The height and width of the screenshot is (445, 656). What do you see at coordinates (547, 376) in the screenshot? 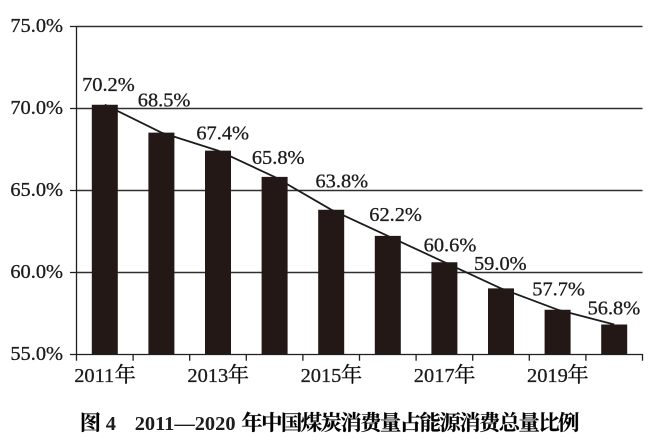
I see `svg-text: 2019` at bounding box center [547, 376].